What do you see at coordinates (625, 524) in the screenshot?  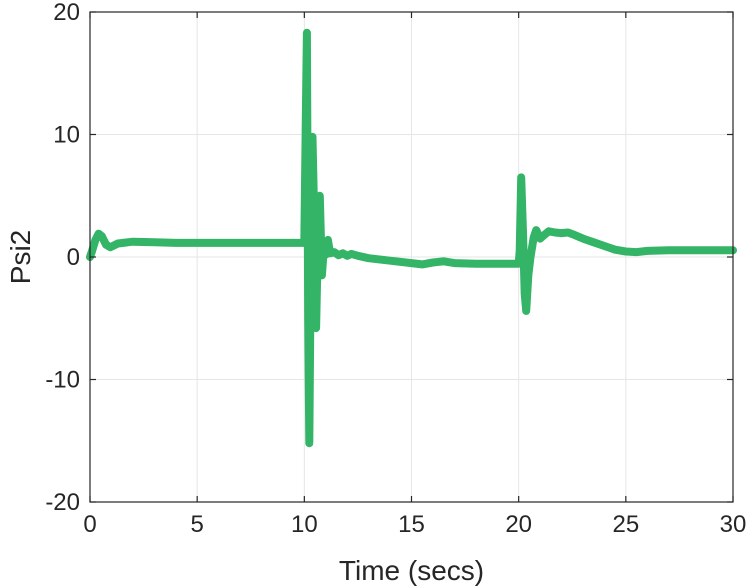 I see `x-tick-label: 25` at bounding box center [625, 524].